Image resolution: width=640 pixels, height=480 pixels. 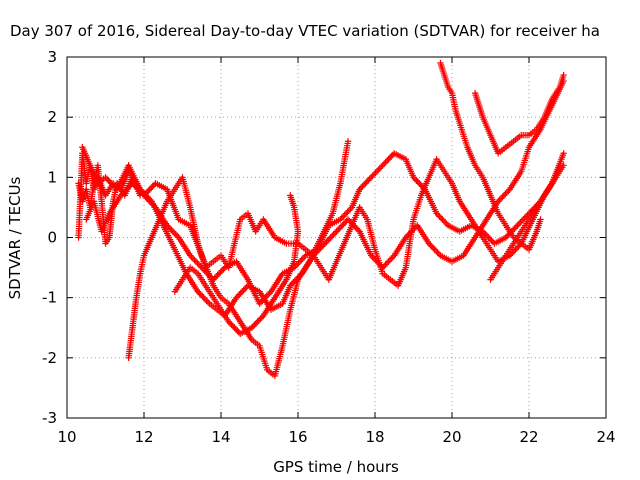 I want to click on y-tick-label: -1, so click(x=49, y=298).